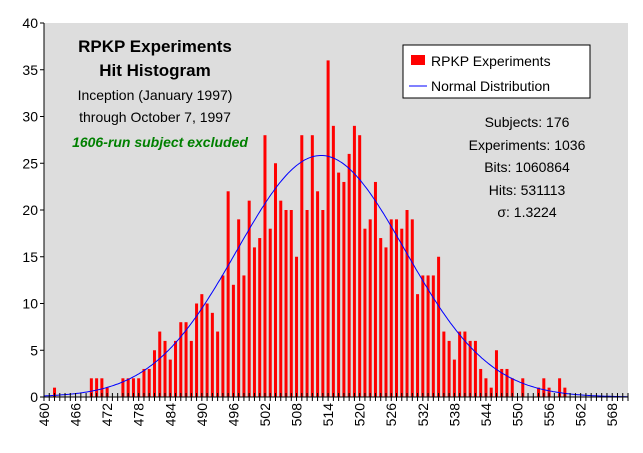 The image size is (643, 453). Describe the element at coordinates (526, 212) in the screenshot. I see `stat-sigma: σ: 1.3224` at that location.